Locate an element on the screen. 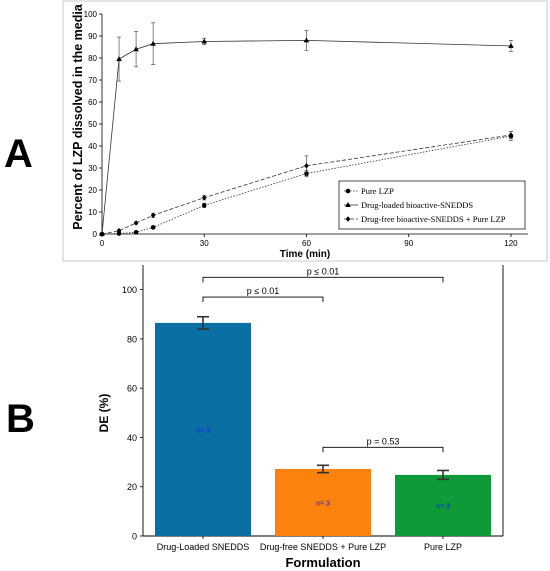 The height and width of the screenshot is (571, 550). a-x-tick-label: 60 is located at coordinates (306, 243).